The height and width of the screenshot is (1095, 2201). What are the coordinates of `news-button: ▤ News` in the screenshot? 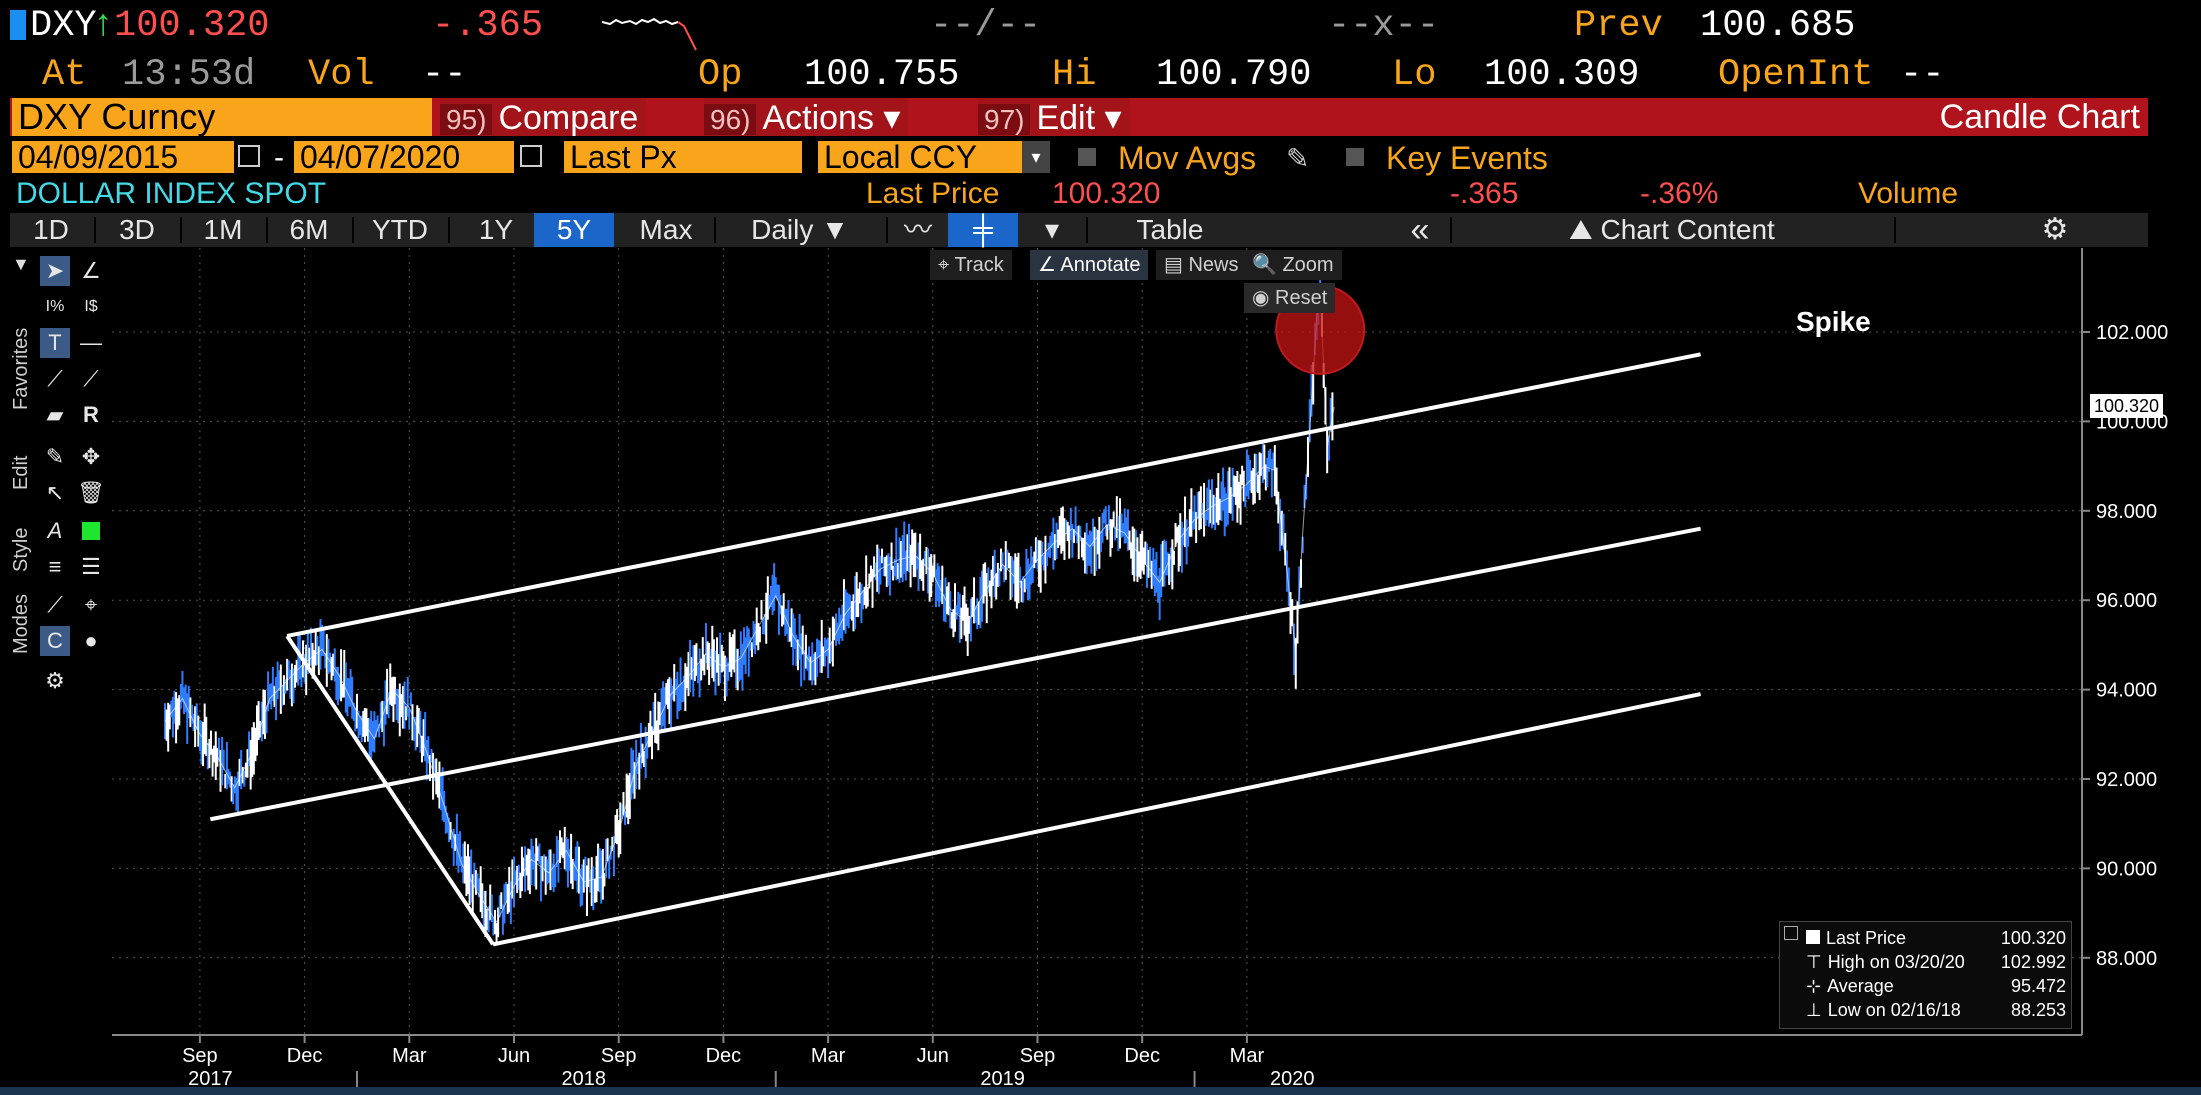 It's located at (1201, 265).